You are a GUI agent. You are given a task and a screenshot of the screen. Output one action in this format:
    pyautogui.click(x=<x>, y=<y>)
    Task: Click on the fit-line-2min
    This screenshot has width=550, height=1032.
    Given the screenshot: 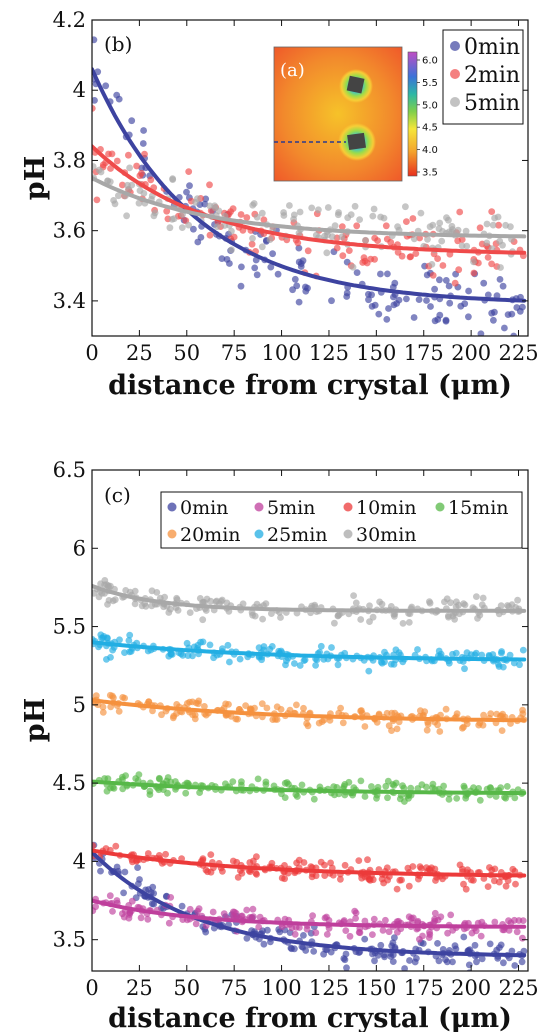 What is the action you would take?
    pyautogui.click(x=309, y=199)
    